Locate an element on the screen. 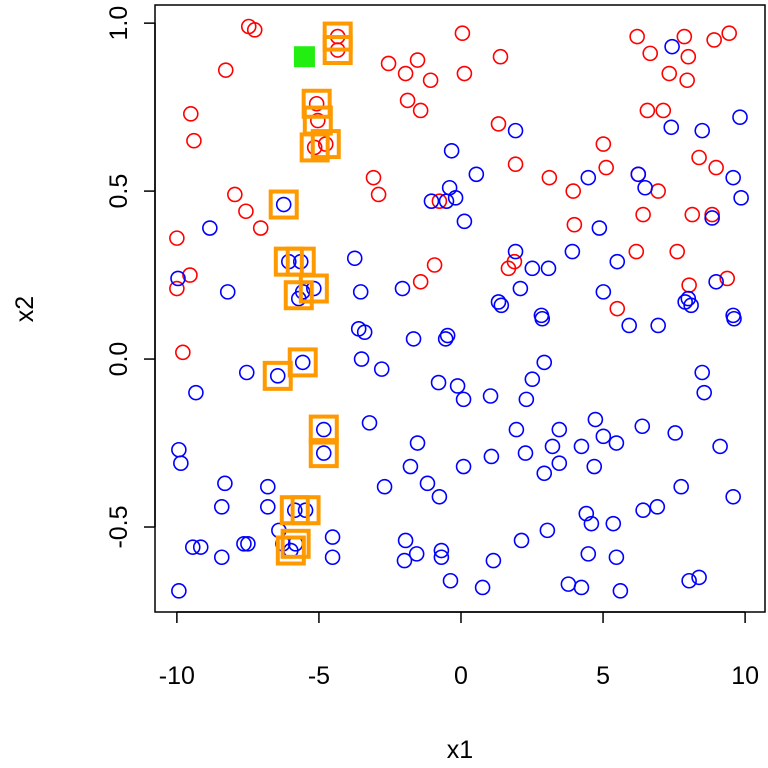 The width and height of the screenshot is (768, 768). x-tick-label: 5 is located at coordinates (603, 676).